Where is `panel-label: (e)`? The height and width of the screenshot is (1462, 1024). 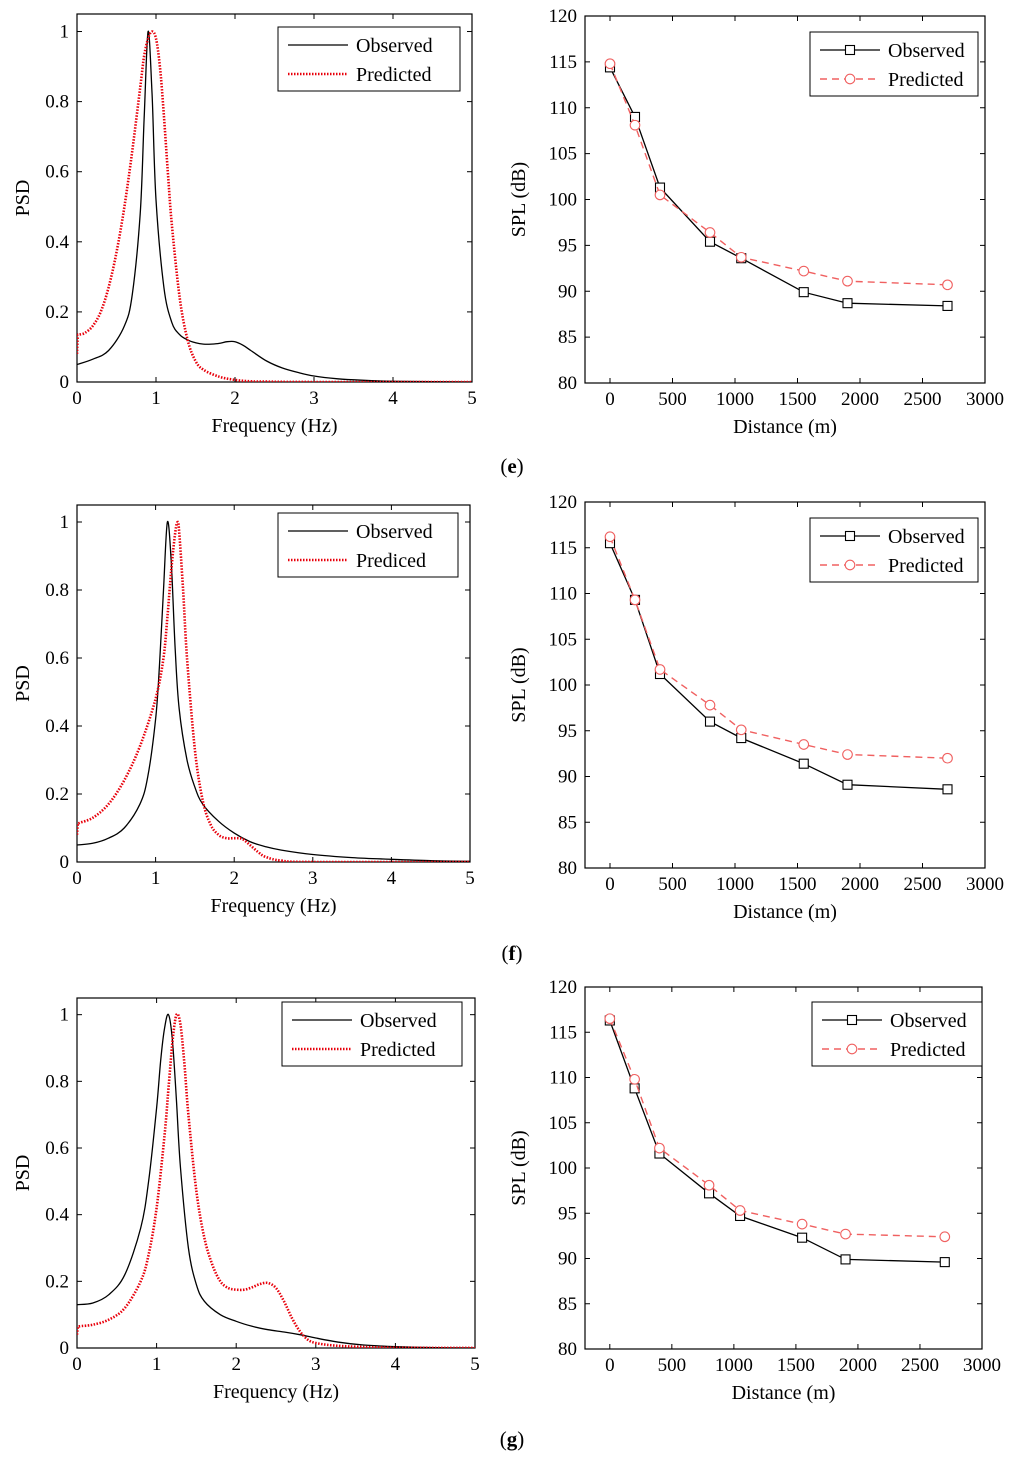 panel-label: (e) is located at coordinates (511, 466).